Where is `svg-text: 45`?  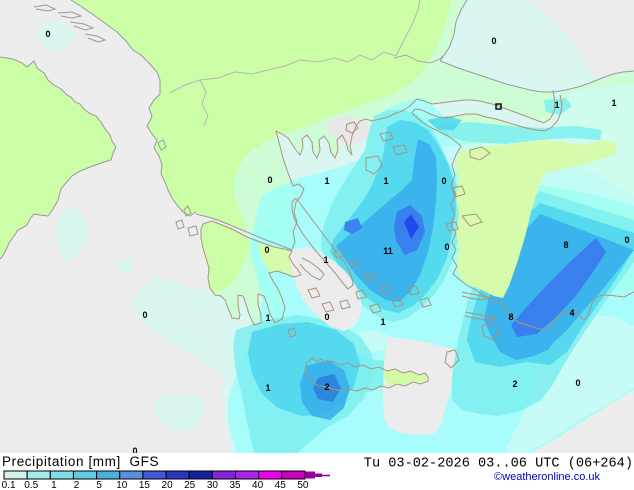
svg-text: 45 is located at coordinates (281, 485).